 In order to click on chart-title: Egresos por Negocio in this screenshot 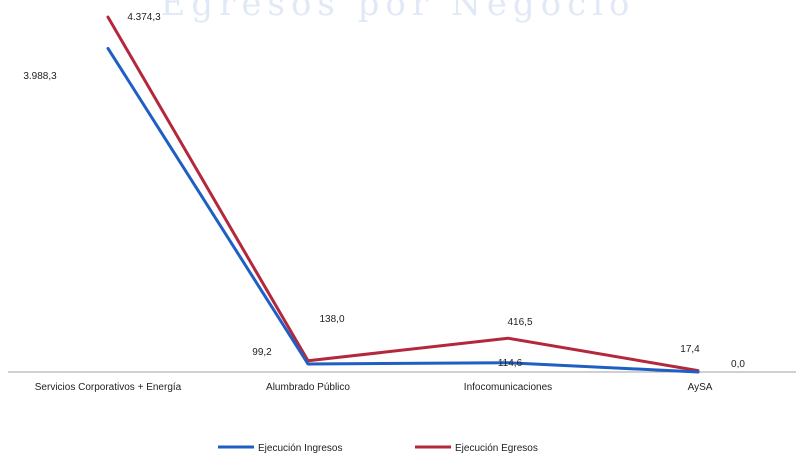, I will do `click(398, 12)`.